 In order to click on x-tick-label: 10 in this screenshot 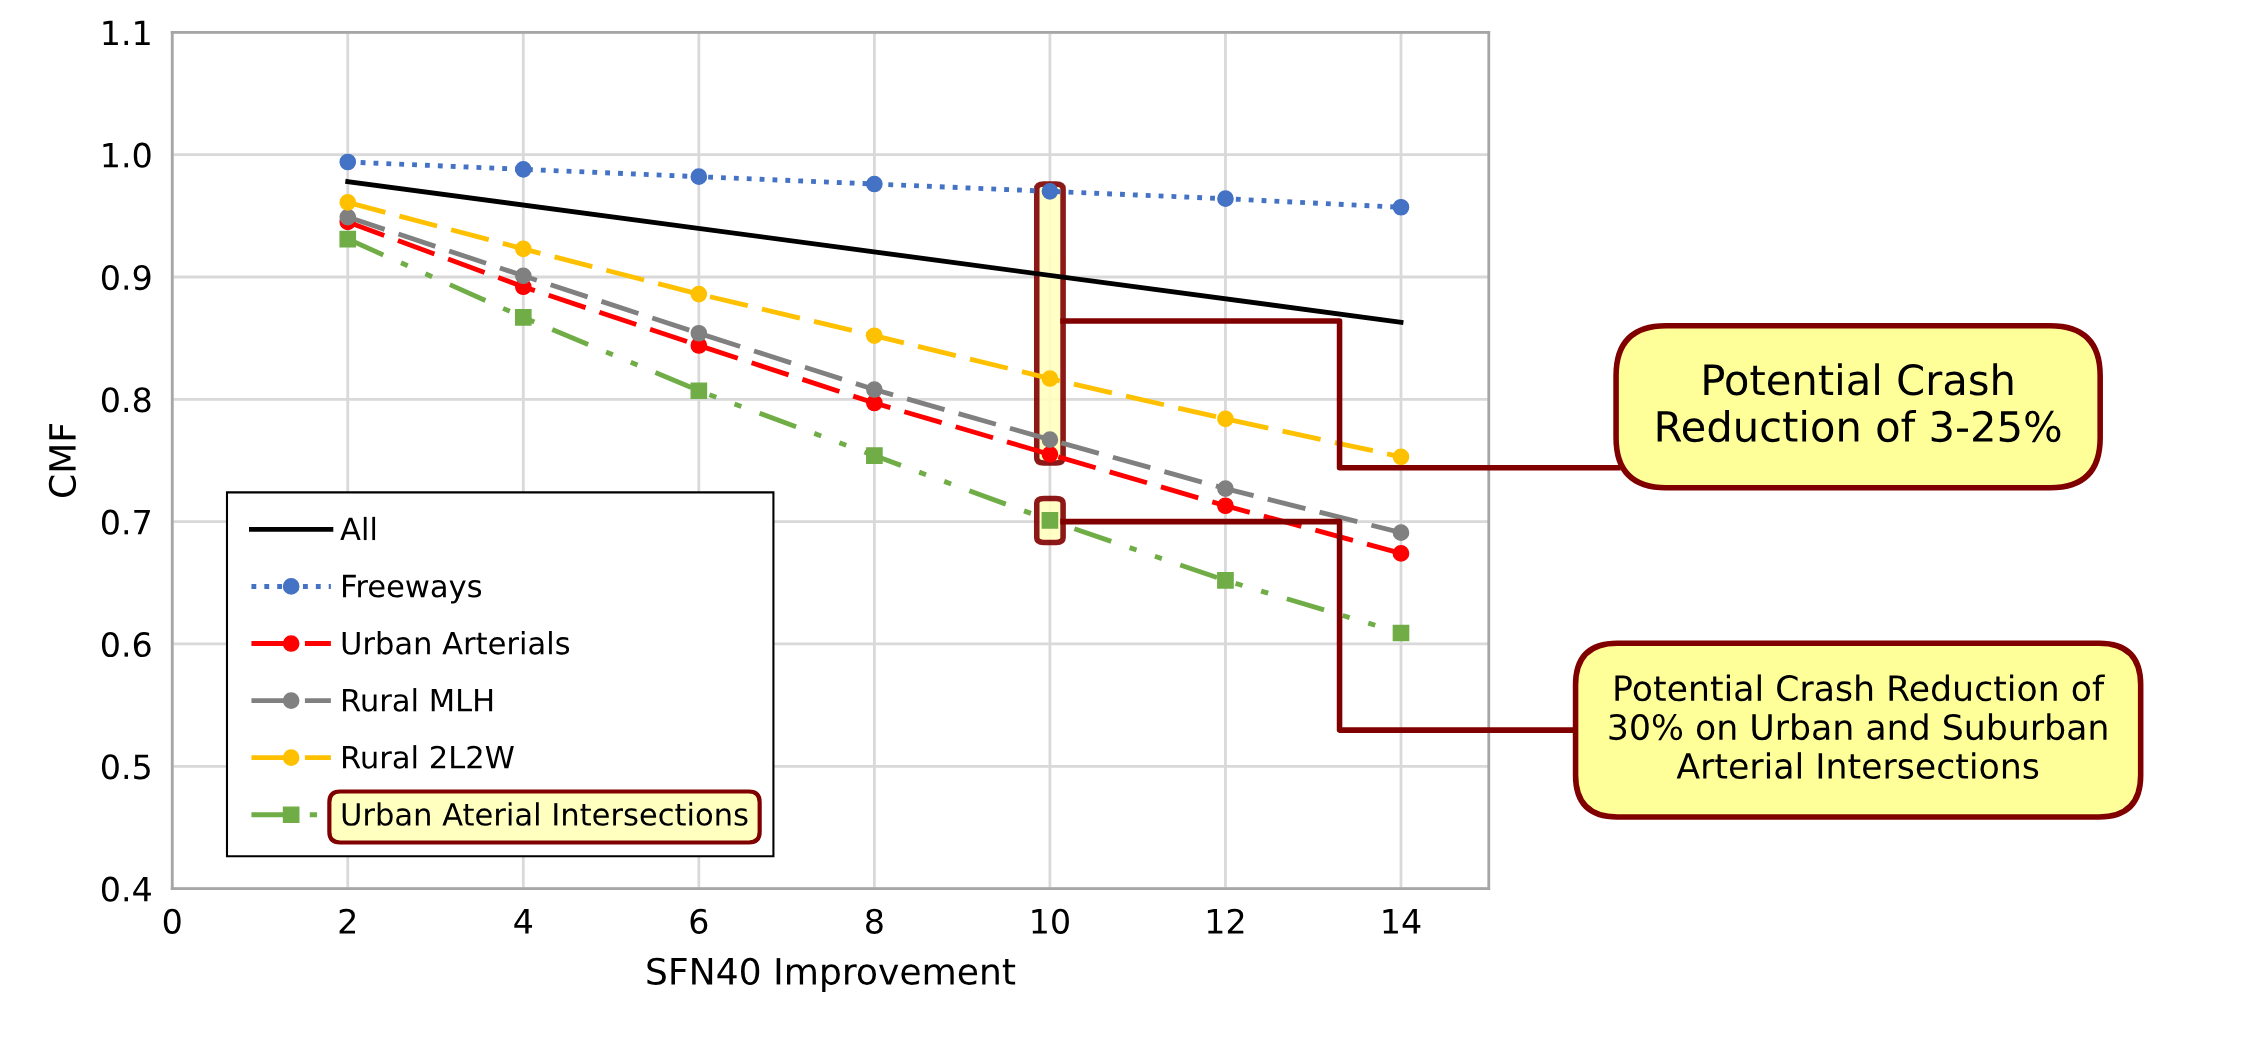, I will do `click(1050, 921)`.